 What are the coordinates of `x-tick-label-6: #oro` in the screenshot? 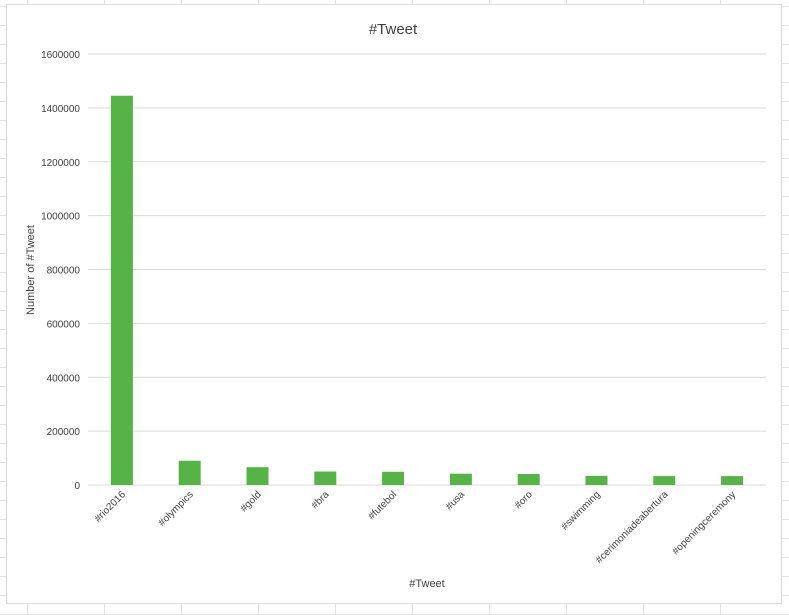 It's located at (524, 500).